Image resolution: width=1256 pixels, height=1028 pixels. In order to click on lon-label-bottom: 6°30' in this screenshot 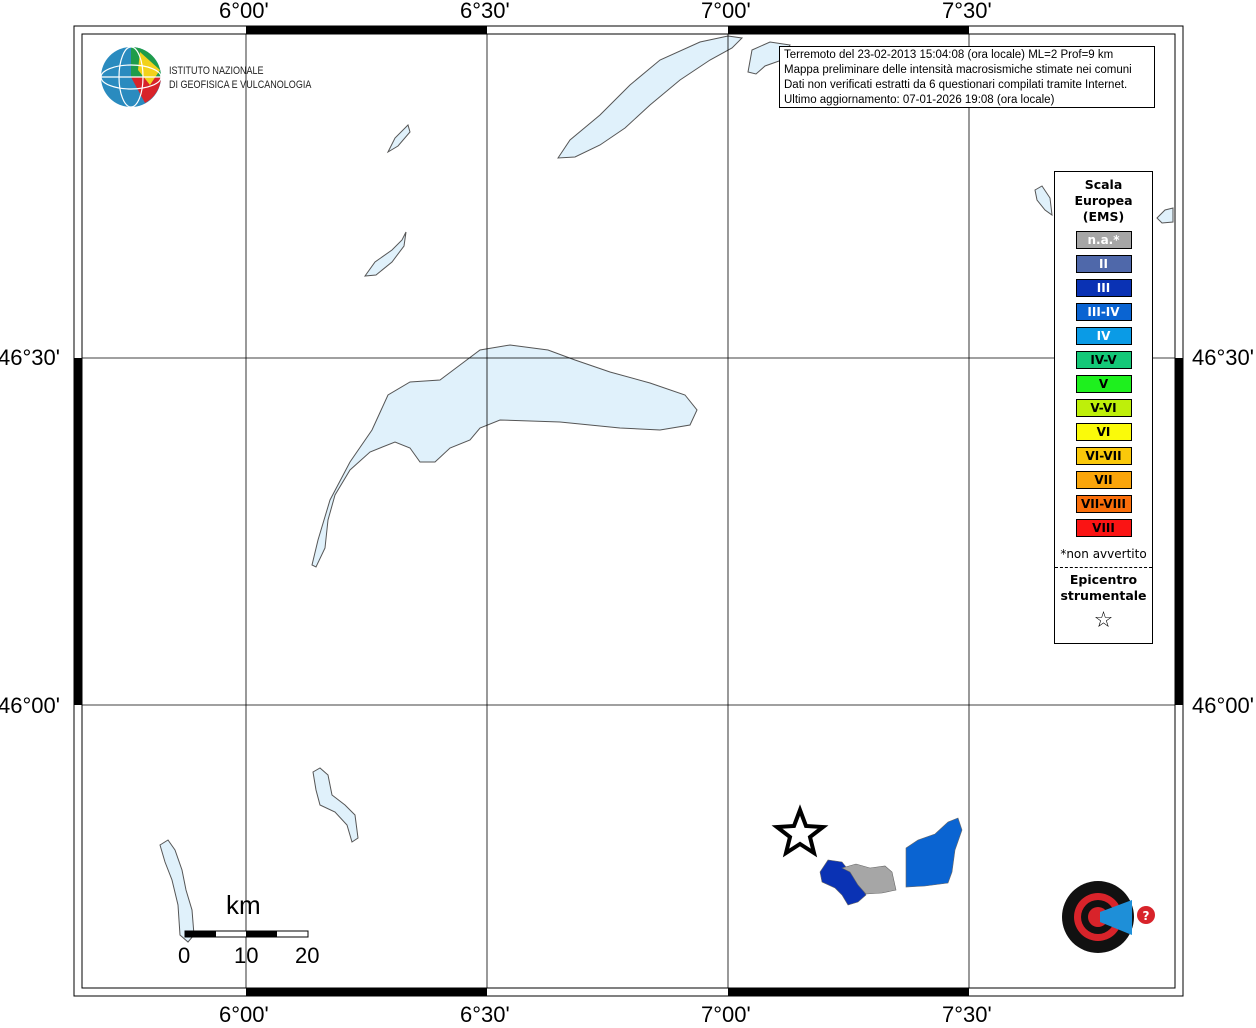, I will do `click(485, 1014)`.